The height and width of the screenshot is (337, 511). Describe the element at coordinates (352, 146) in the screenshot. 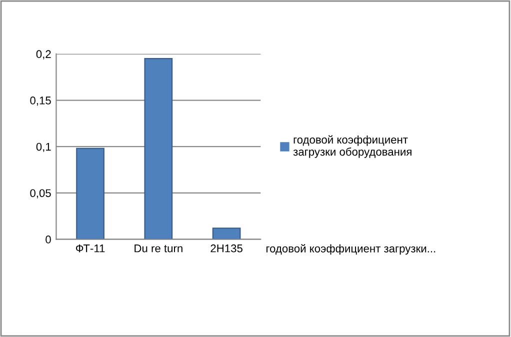

I see `legend-label: годовой коэффициент загрузки оборудования` at that location.